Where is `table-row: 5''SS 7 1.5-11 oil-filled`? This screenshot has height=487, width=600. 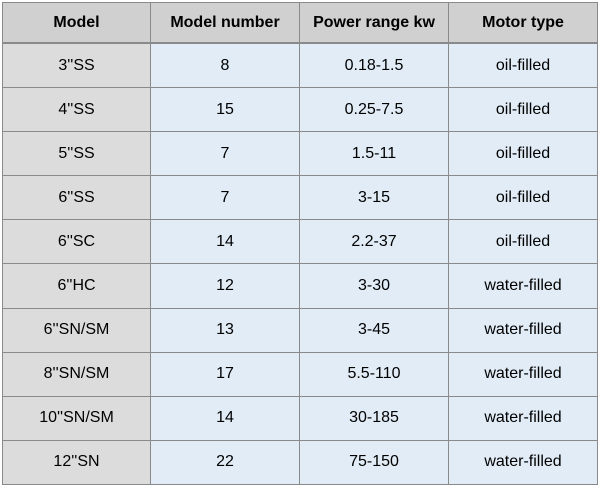
table-row: 5''SS 7 1.5-11 oil-filled is located at coordinates (300, 154).